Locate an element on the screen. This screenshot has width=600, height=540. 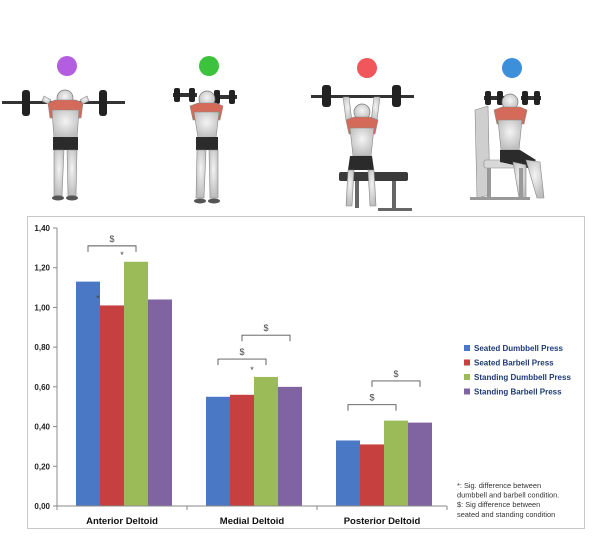
y-tick-label: 0,00 is located at coordinates (42, 506).